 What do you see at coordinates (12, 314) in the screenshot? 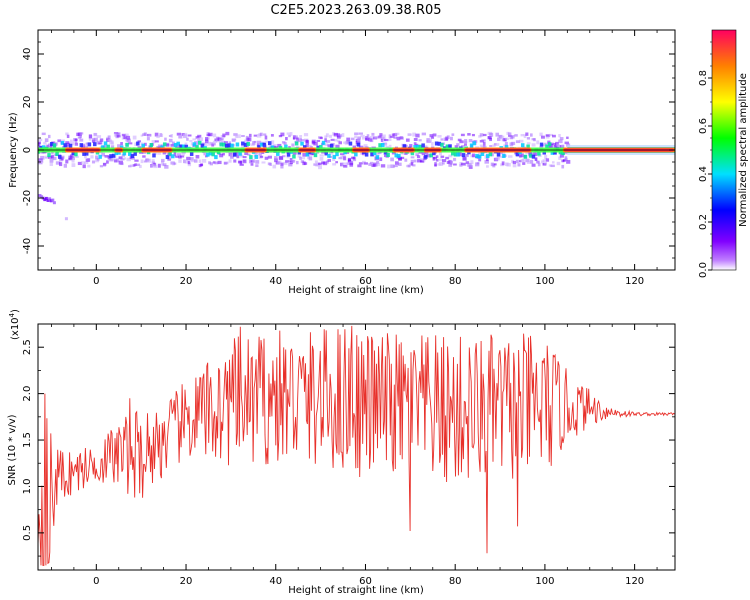
I see `snr-scale-exponent: 4` at bounding box center [12, 314].